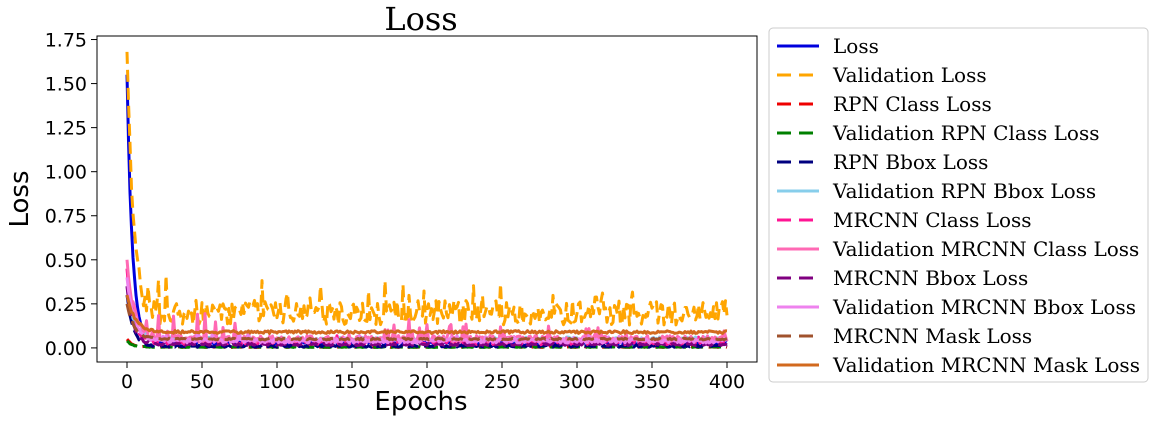  What do you see at coordinates (932, 220) in the screenshot?
I see `legend-entry: MRCNN Class Loss` at bounding box center [932, 220].